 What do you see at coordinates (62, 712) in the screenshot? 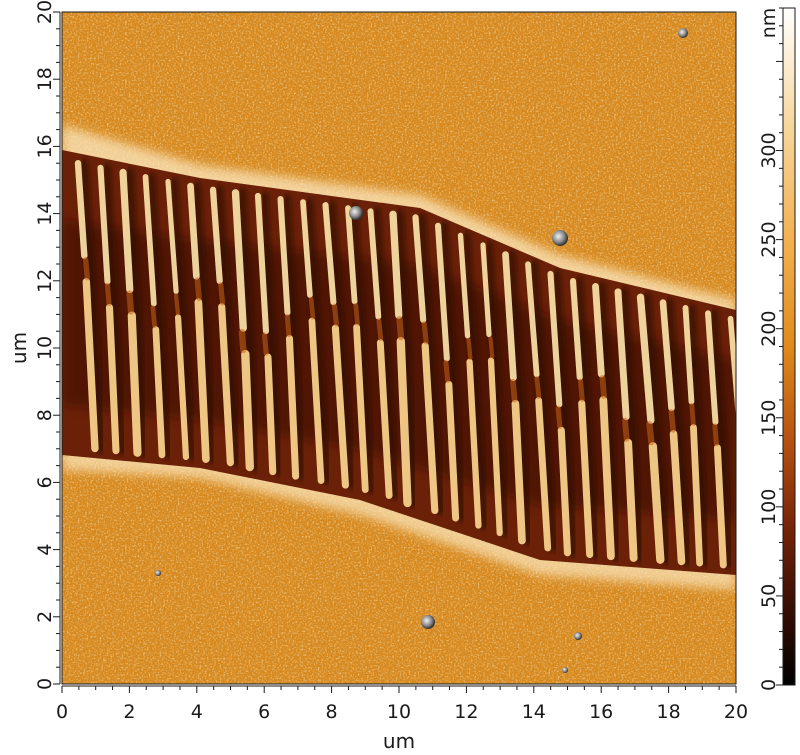
I see `x-tick-label: 0` at bounding box center [62, 712].